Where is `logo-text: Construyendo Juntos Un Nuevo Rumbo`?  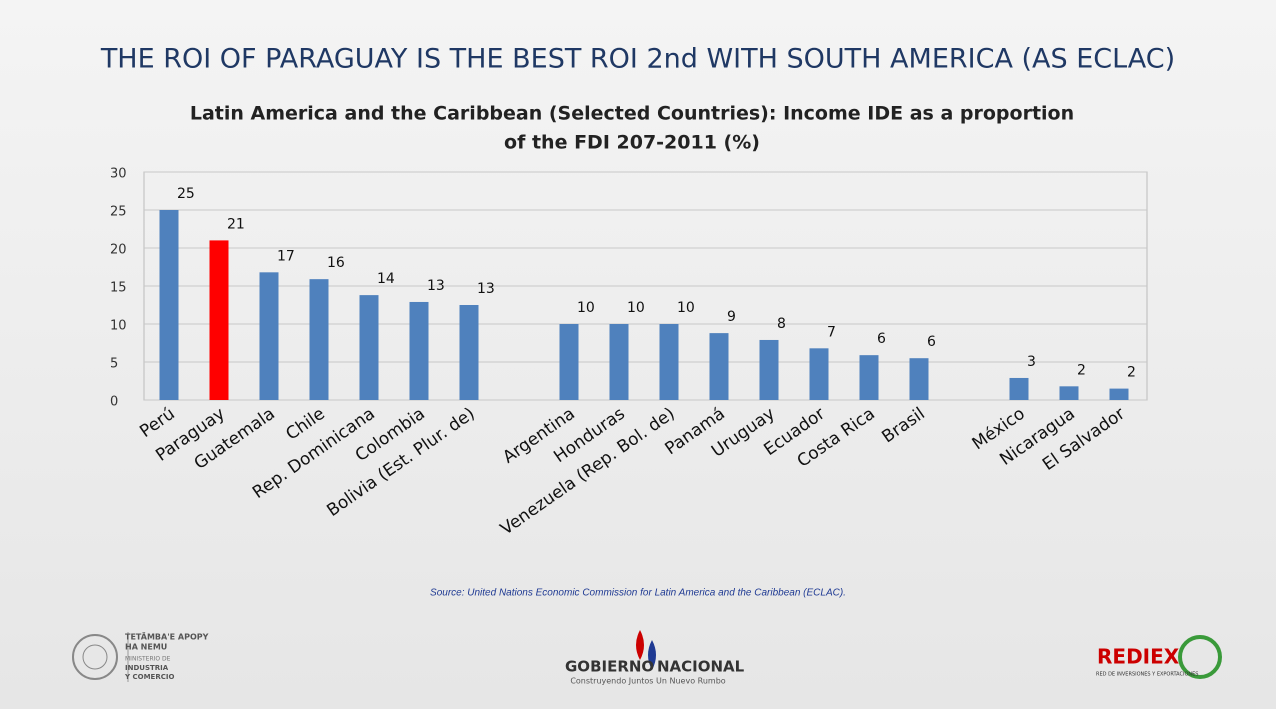 logo-text: Construyendo Juntos Un Nuevo Rumbo is located at coordinates (647, 681).